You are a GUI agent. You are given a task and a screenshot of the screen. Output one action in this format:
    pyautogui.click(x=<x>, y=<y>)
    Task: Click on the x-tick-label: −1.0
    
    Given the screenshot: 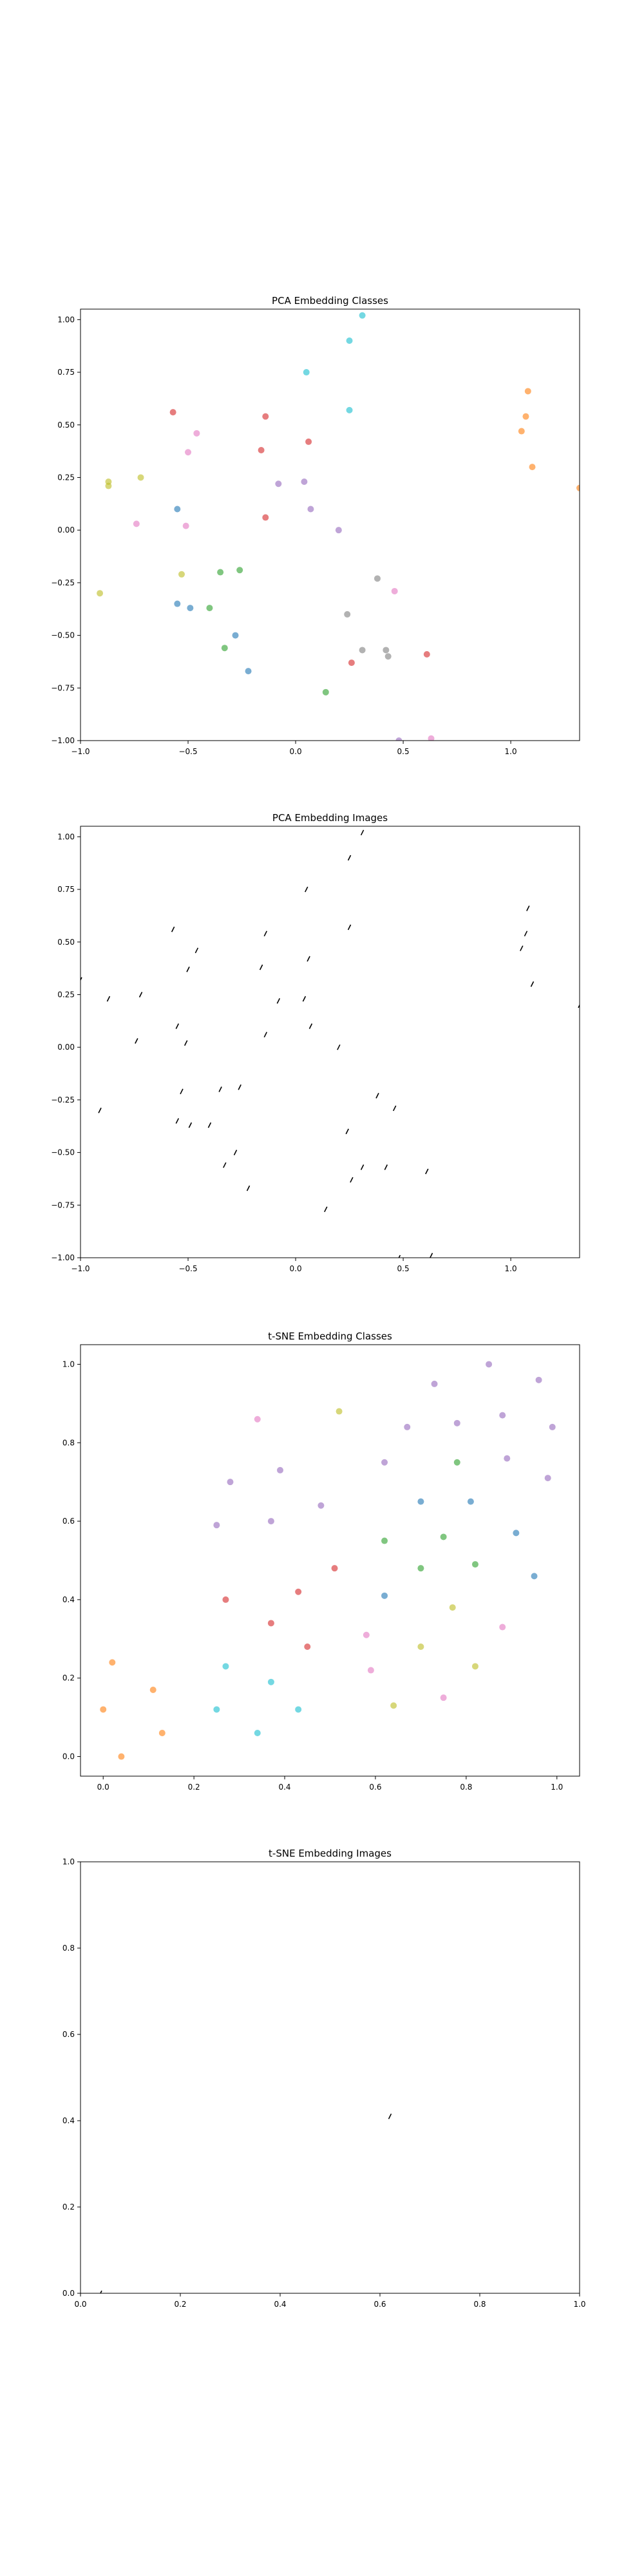 What is the action you would take?
    pyautogui.click(x=80, y=1268)
    